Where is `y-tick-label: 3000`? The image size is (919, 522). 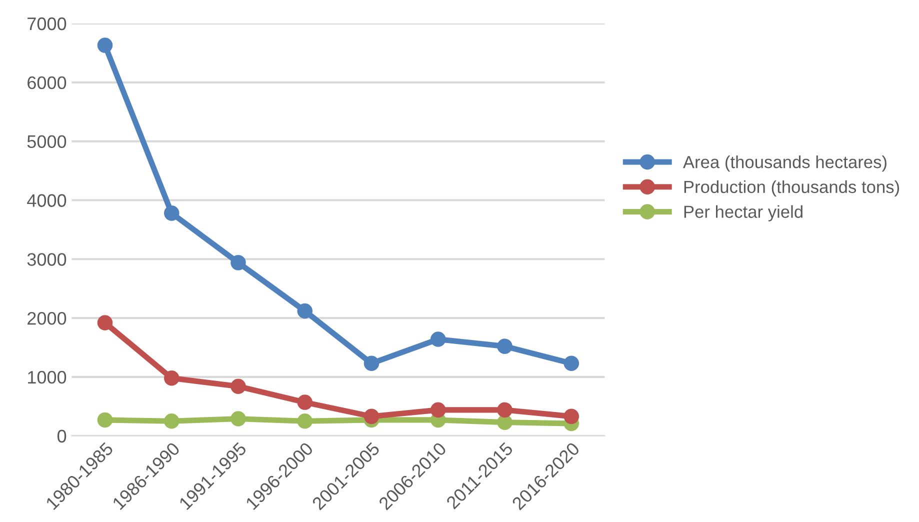
y-tick-label: 3000 is located at coordinates (46, 259).